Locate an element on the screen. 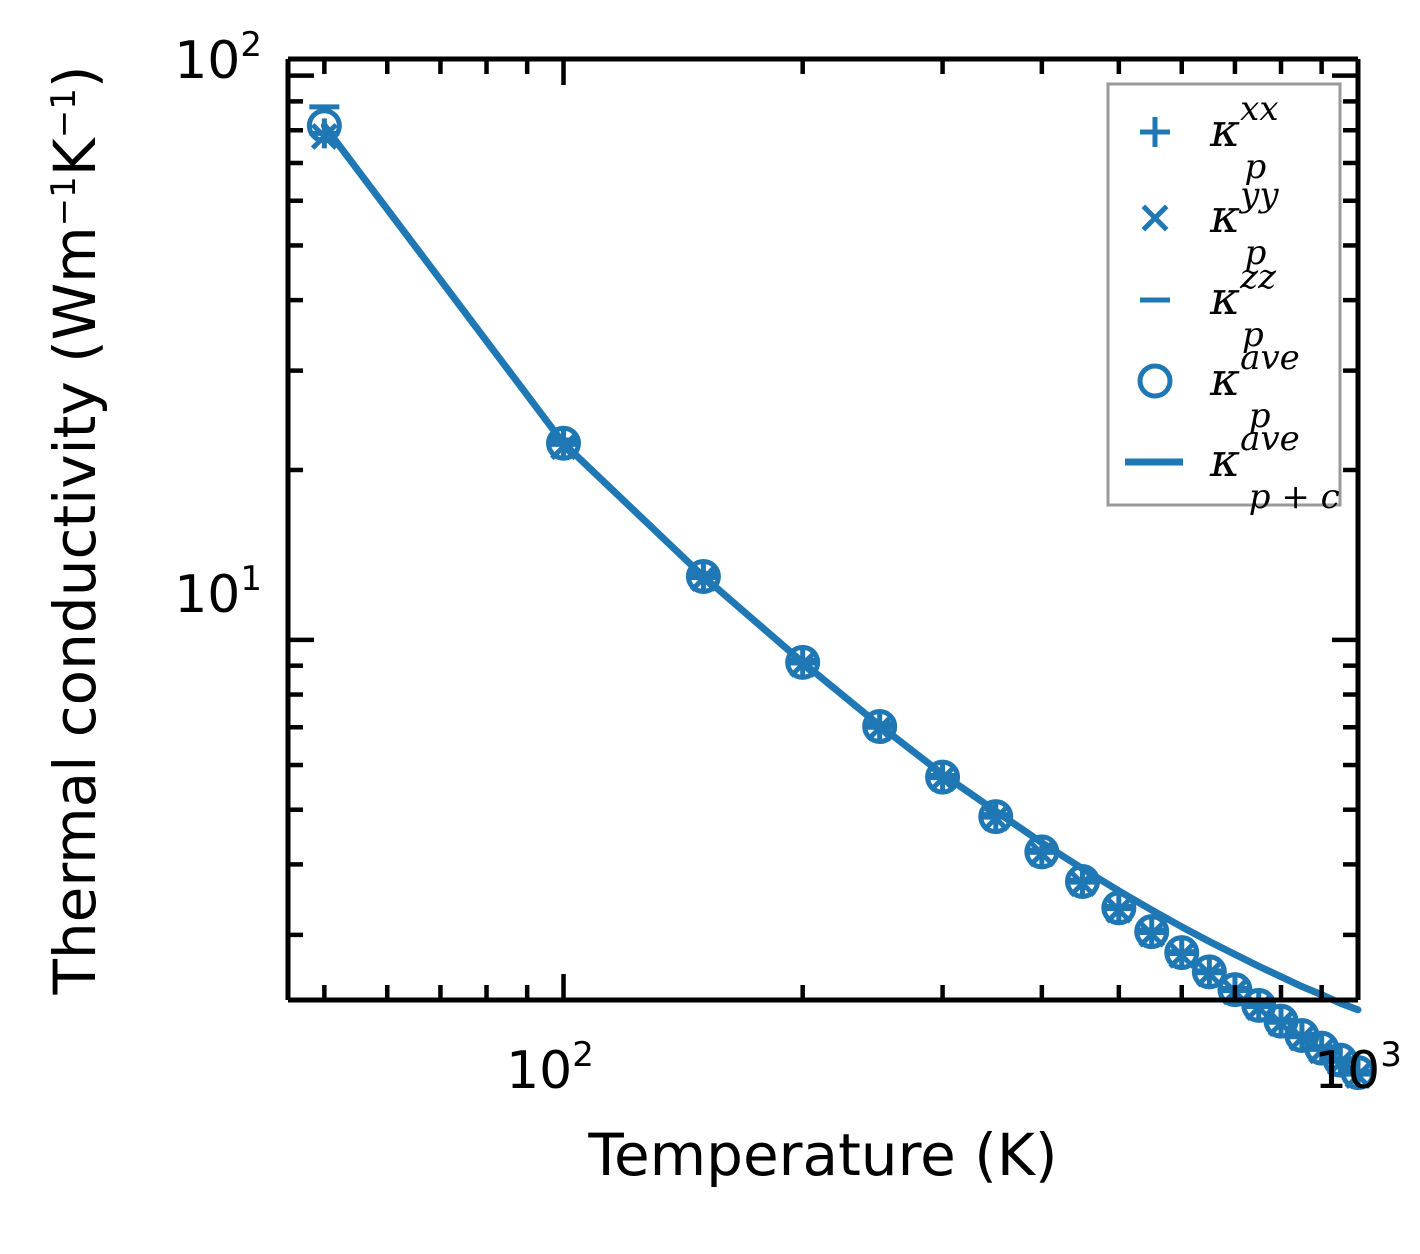  legend-label-4: κave p is located at coordinates (1254, 387).